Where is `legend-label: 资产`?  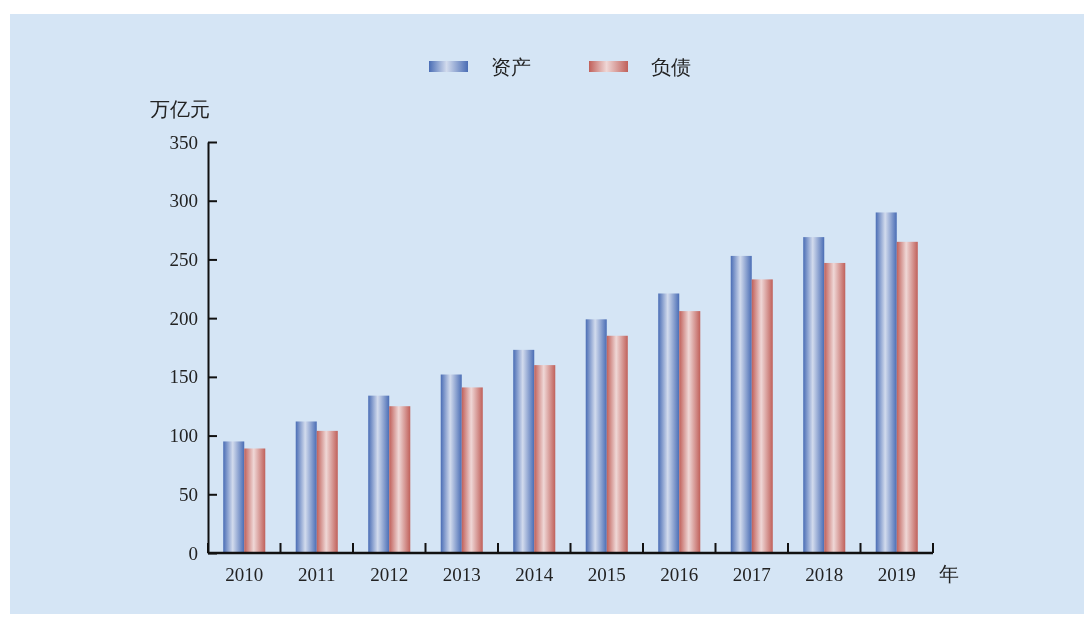
legend-label: 资产 is located at coordinates (511, 67).